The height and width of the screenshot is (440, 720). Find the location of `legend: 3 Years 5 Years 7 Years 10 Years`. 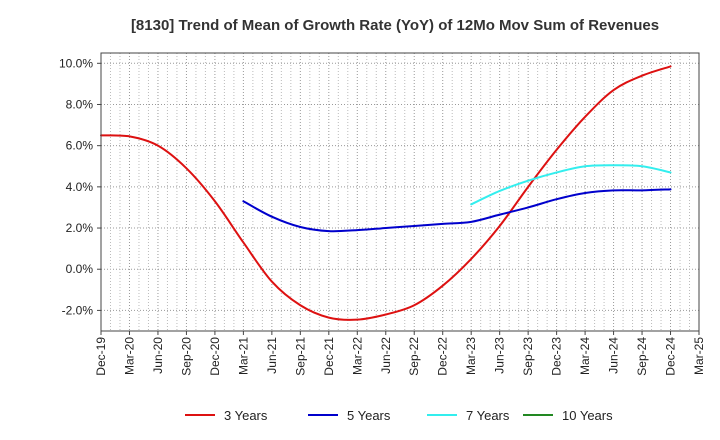

legend: 3 Years 5 Years 7 Years 10 Years is located at coordinates (399, 415).